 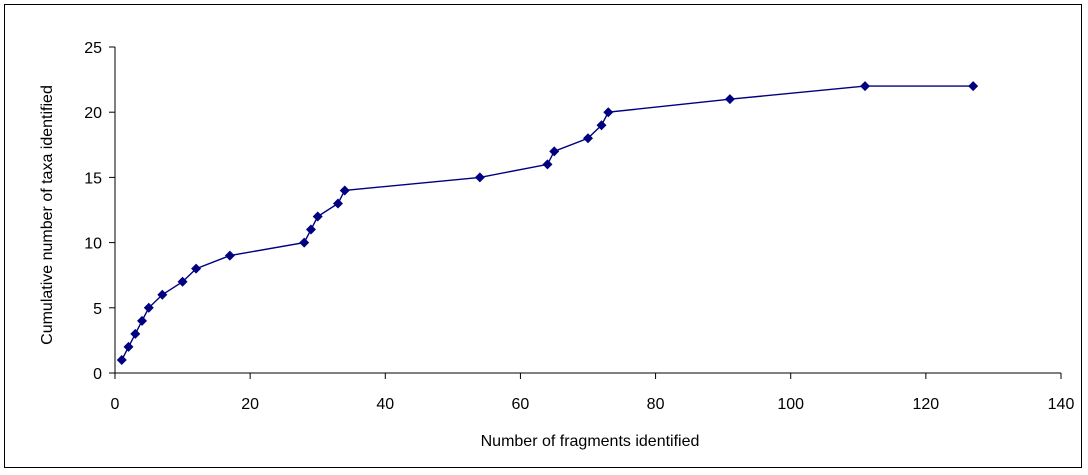 What do you see at coordinates (97, 309) in the screenshot?
I see `y-tick-label: 5` at bounding box center [97, 309].